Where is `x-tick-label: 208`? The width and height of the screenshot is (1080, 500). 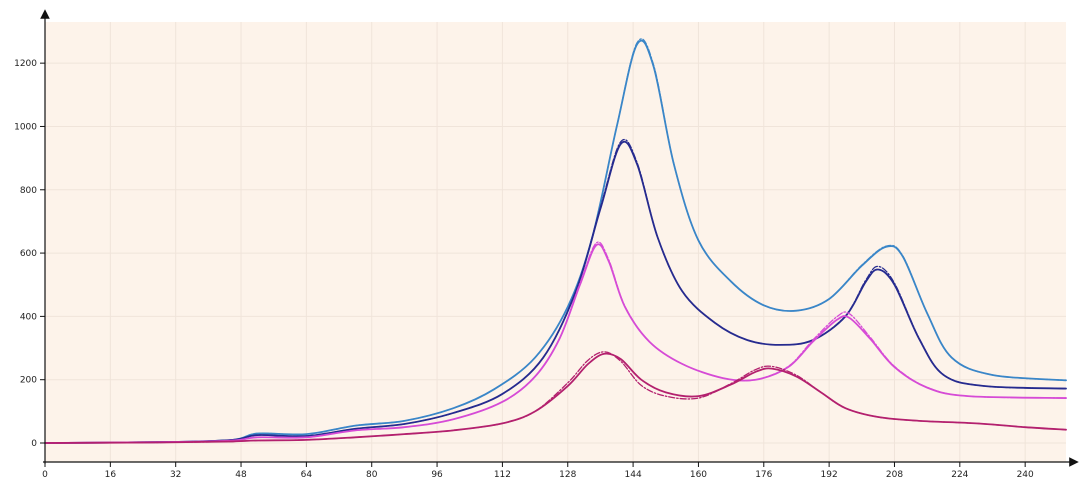
x-tick-label: 208 is located at coordinates (894, 475).